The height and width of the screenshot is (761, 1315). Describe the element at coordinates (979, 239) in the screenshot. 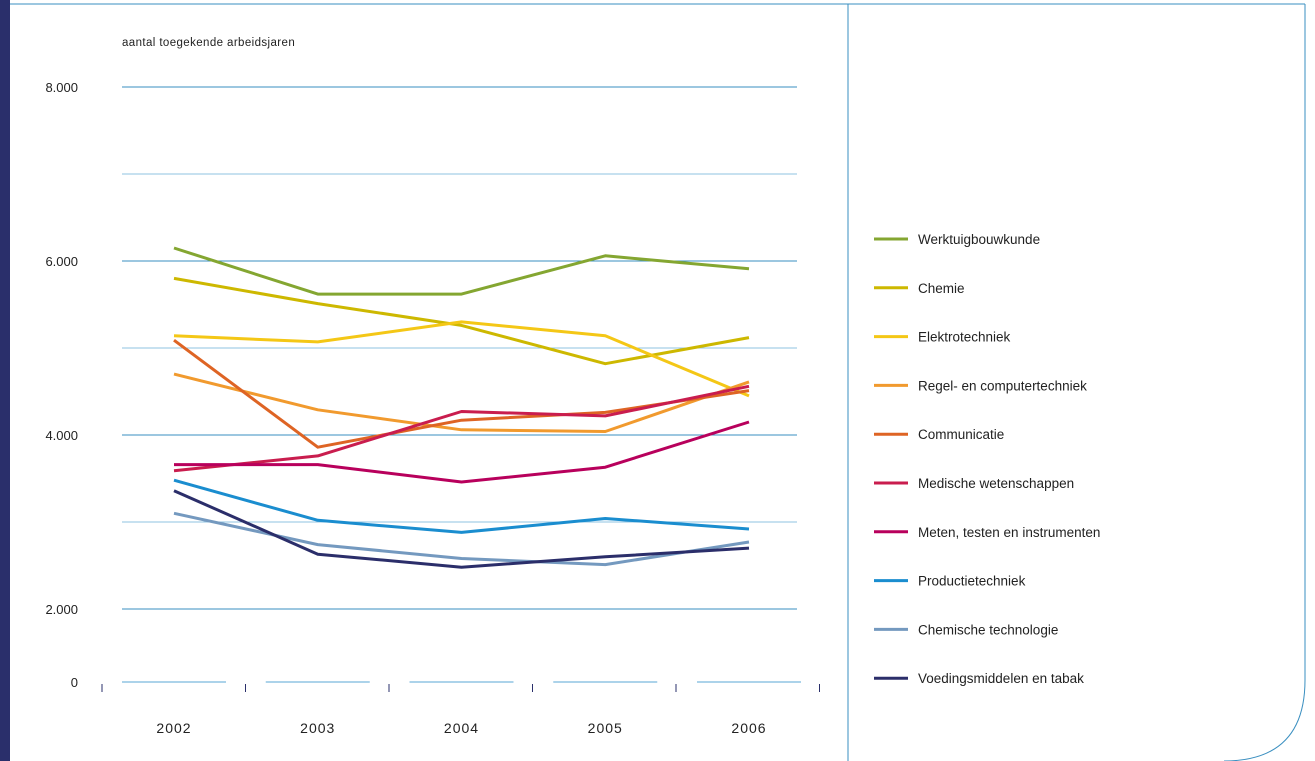

I see `legend-label: Werktuigbouwkunde` at that location.